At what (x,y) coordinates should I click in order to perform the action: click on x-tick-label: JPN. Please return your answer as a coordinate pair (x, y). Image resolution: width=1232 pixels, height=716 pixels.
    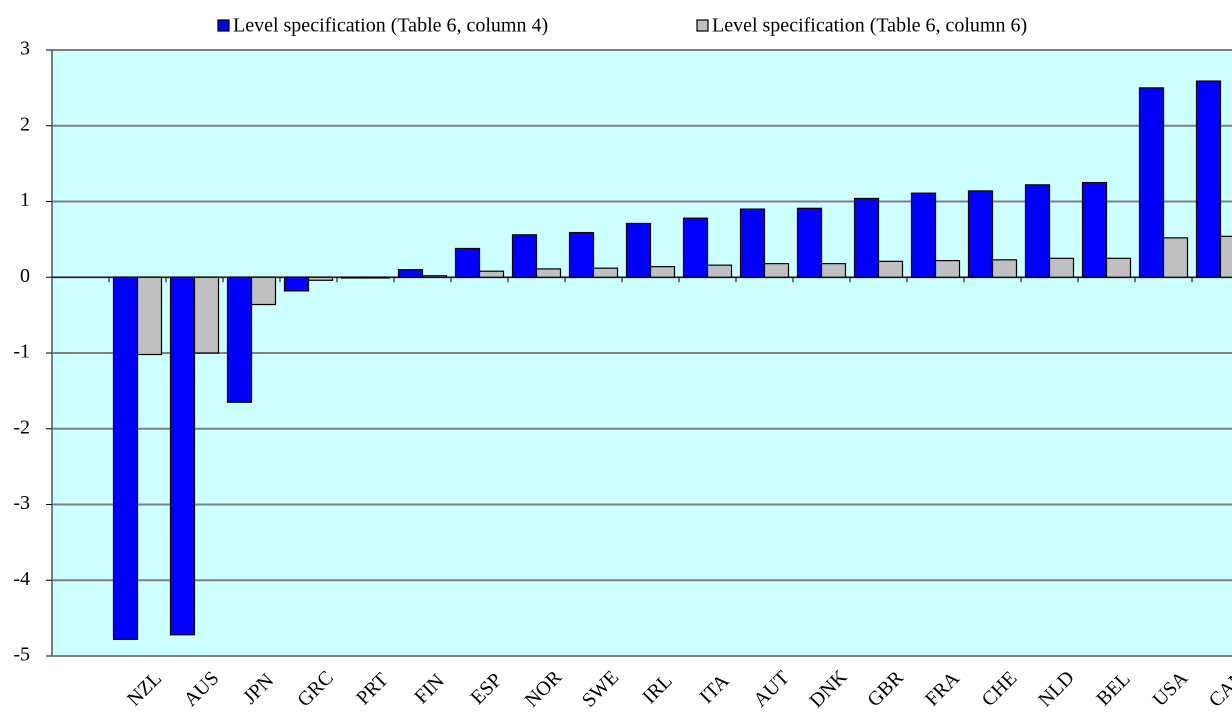
    Looking at the image, I should click on (258, 688).